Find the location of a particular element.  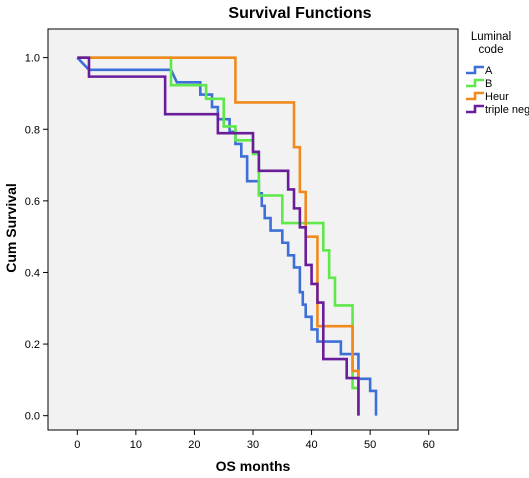

x-tick-label: 30 is located at coordinates (253, 445).